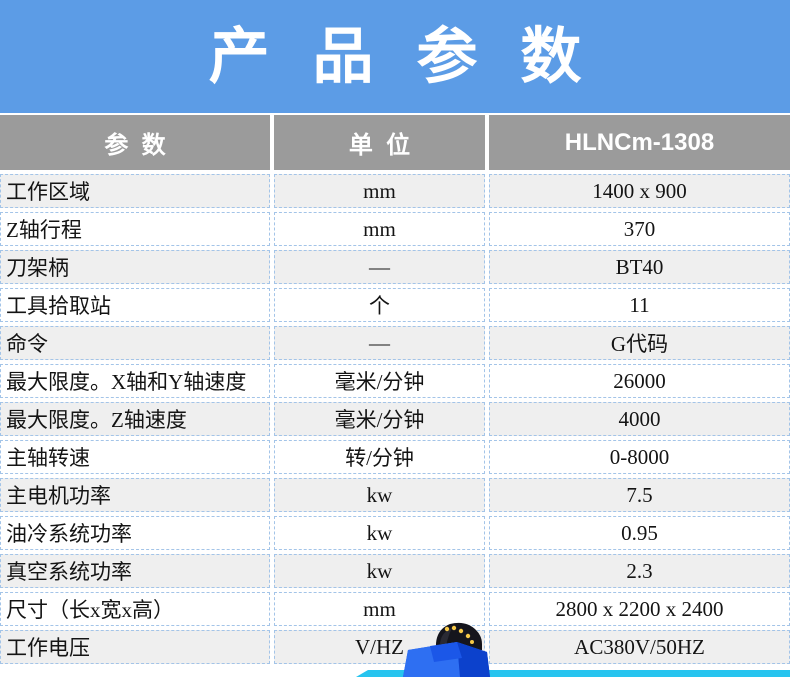 The image size is (790, 677). Describe the element at coordinates (135, 571) in the screenshot. I see `param-cell: 真空系统功率` at that location.